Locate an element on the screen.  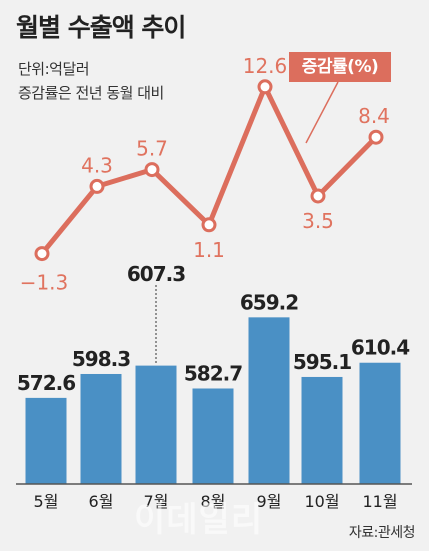
bar-value-label: 572.6 is located at coordinates (46, 383).